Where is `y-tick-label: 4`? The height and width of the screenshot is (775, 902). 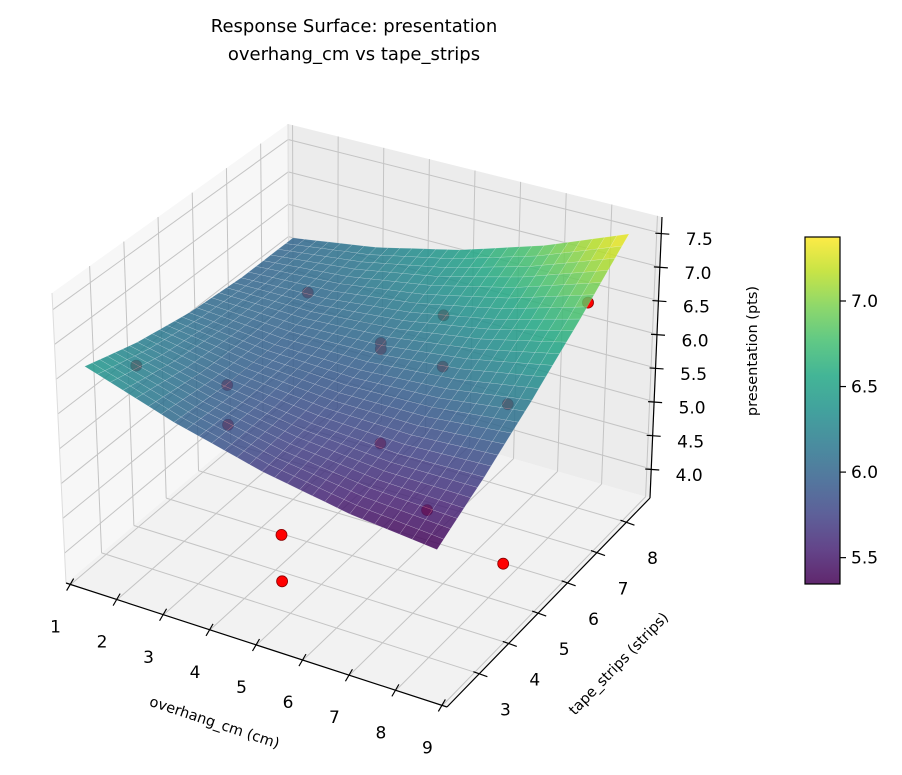 y-tick-label: 4 is located at coordinates (534, 680).